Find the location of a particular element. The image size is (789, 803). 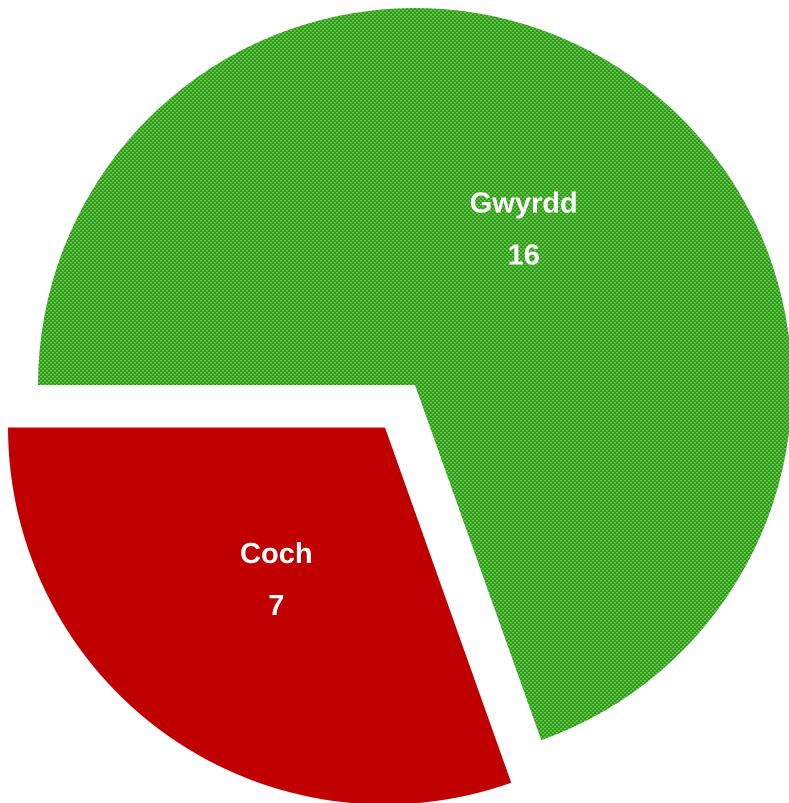

slice-label: Coch is located at coordinates (276, 554).